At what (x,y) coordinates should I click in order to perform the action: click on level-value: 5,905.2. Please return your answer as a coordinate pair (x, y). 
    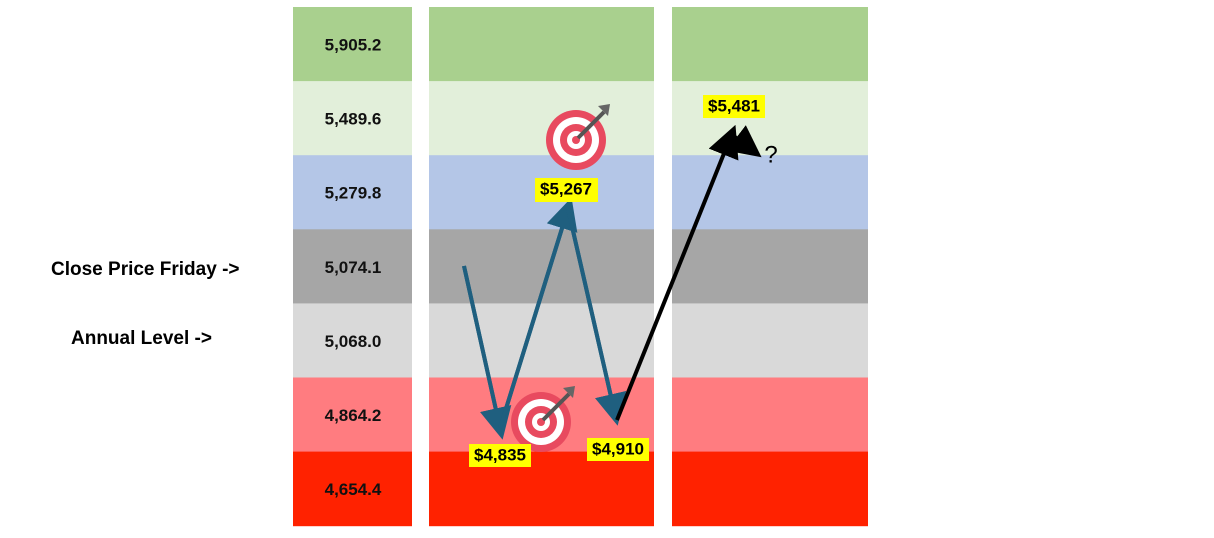
    Looking at the image, I should click on (353, 45).